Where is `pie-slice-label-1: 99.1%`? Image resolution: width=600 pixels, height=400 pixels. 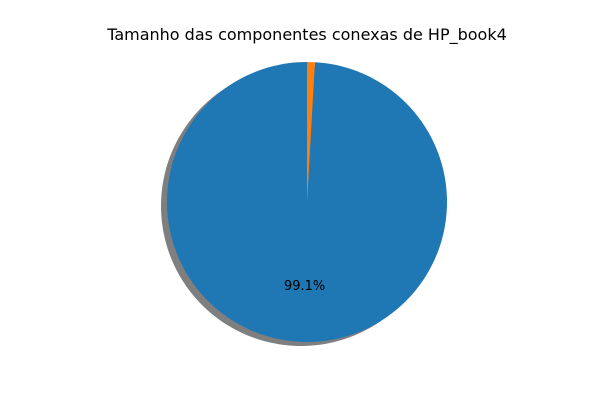
pie-slice-label-1: 99.1% is located at coordinates (304, 286).